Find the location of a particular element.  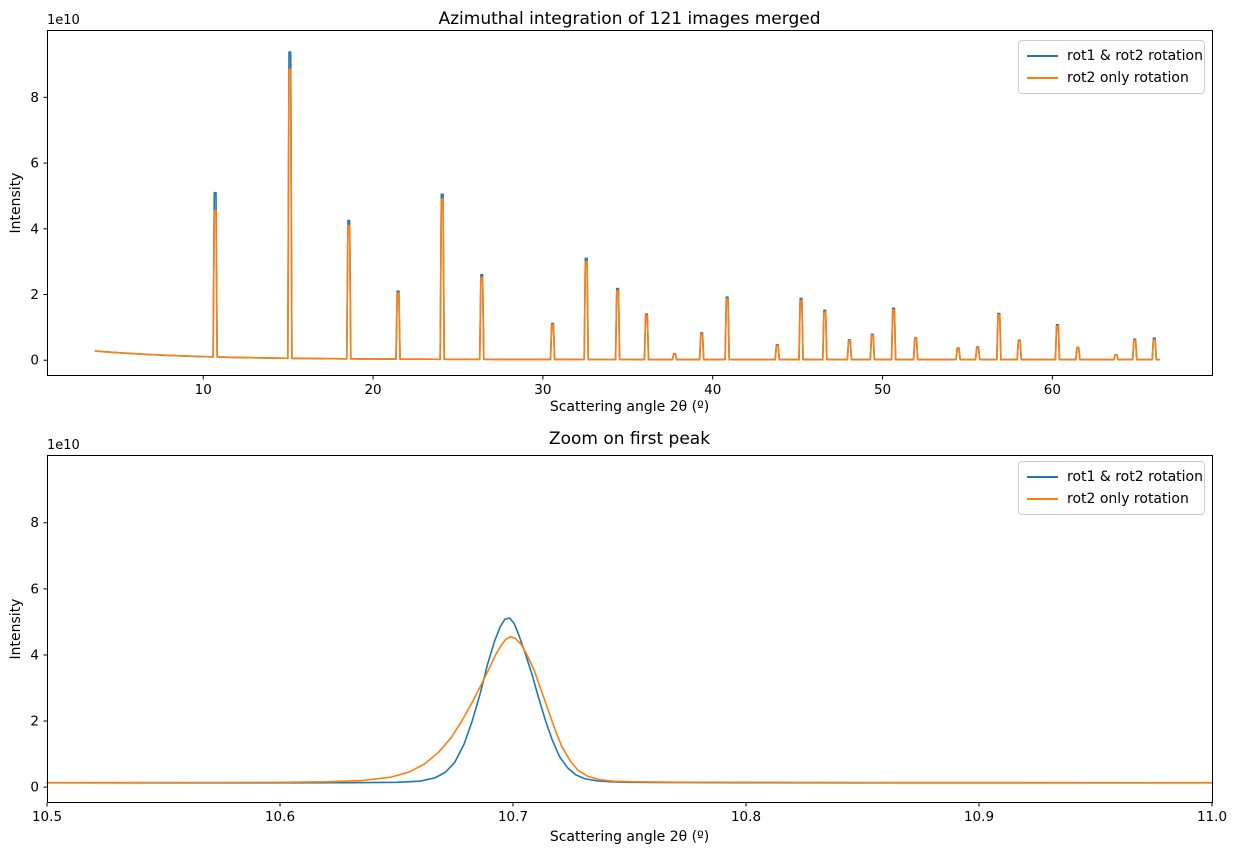

top-x-tick-label: 20 is located at coordinates (372, 390).